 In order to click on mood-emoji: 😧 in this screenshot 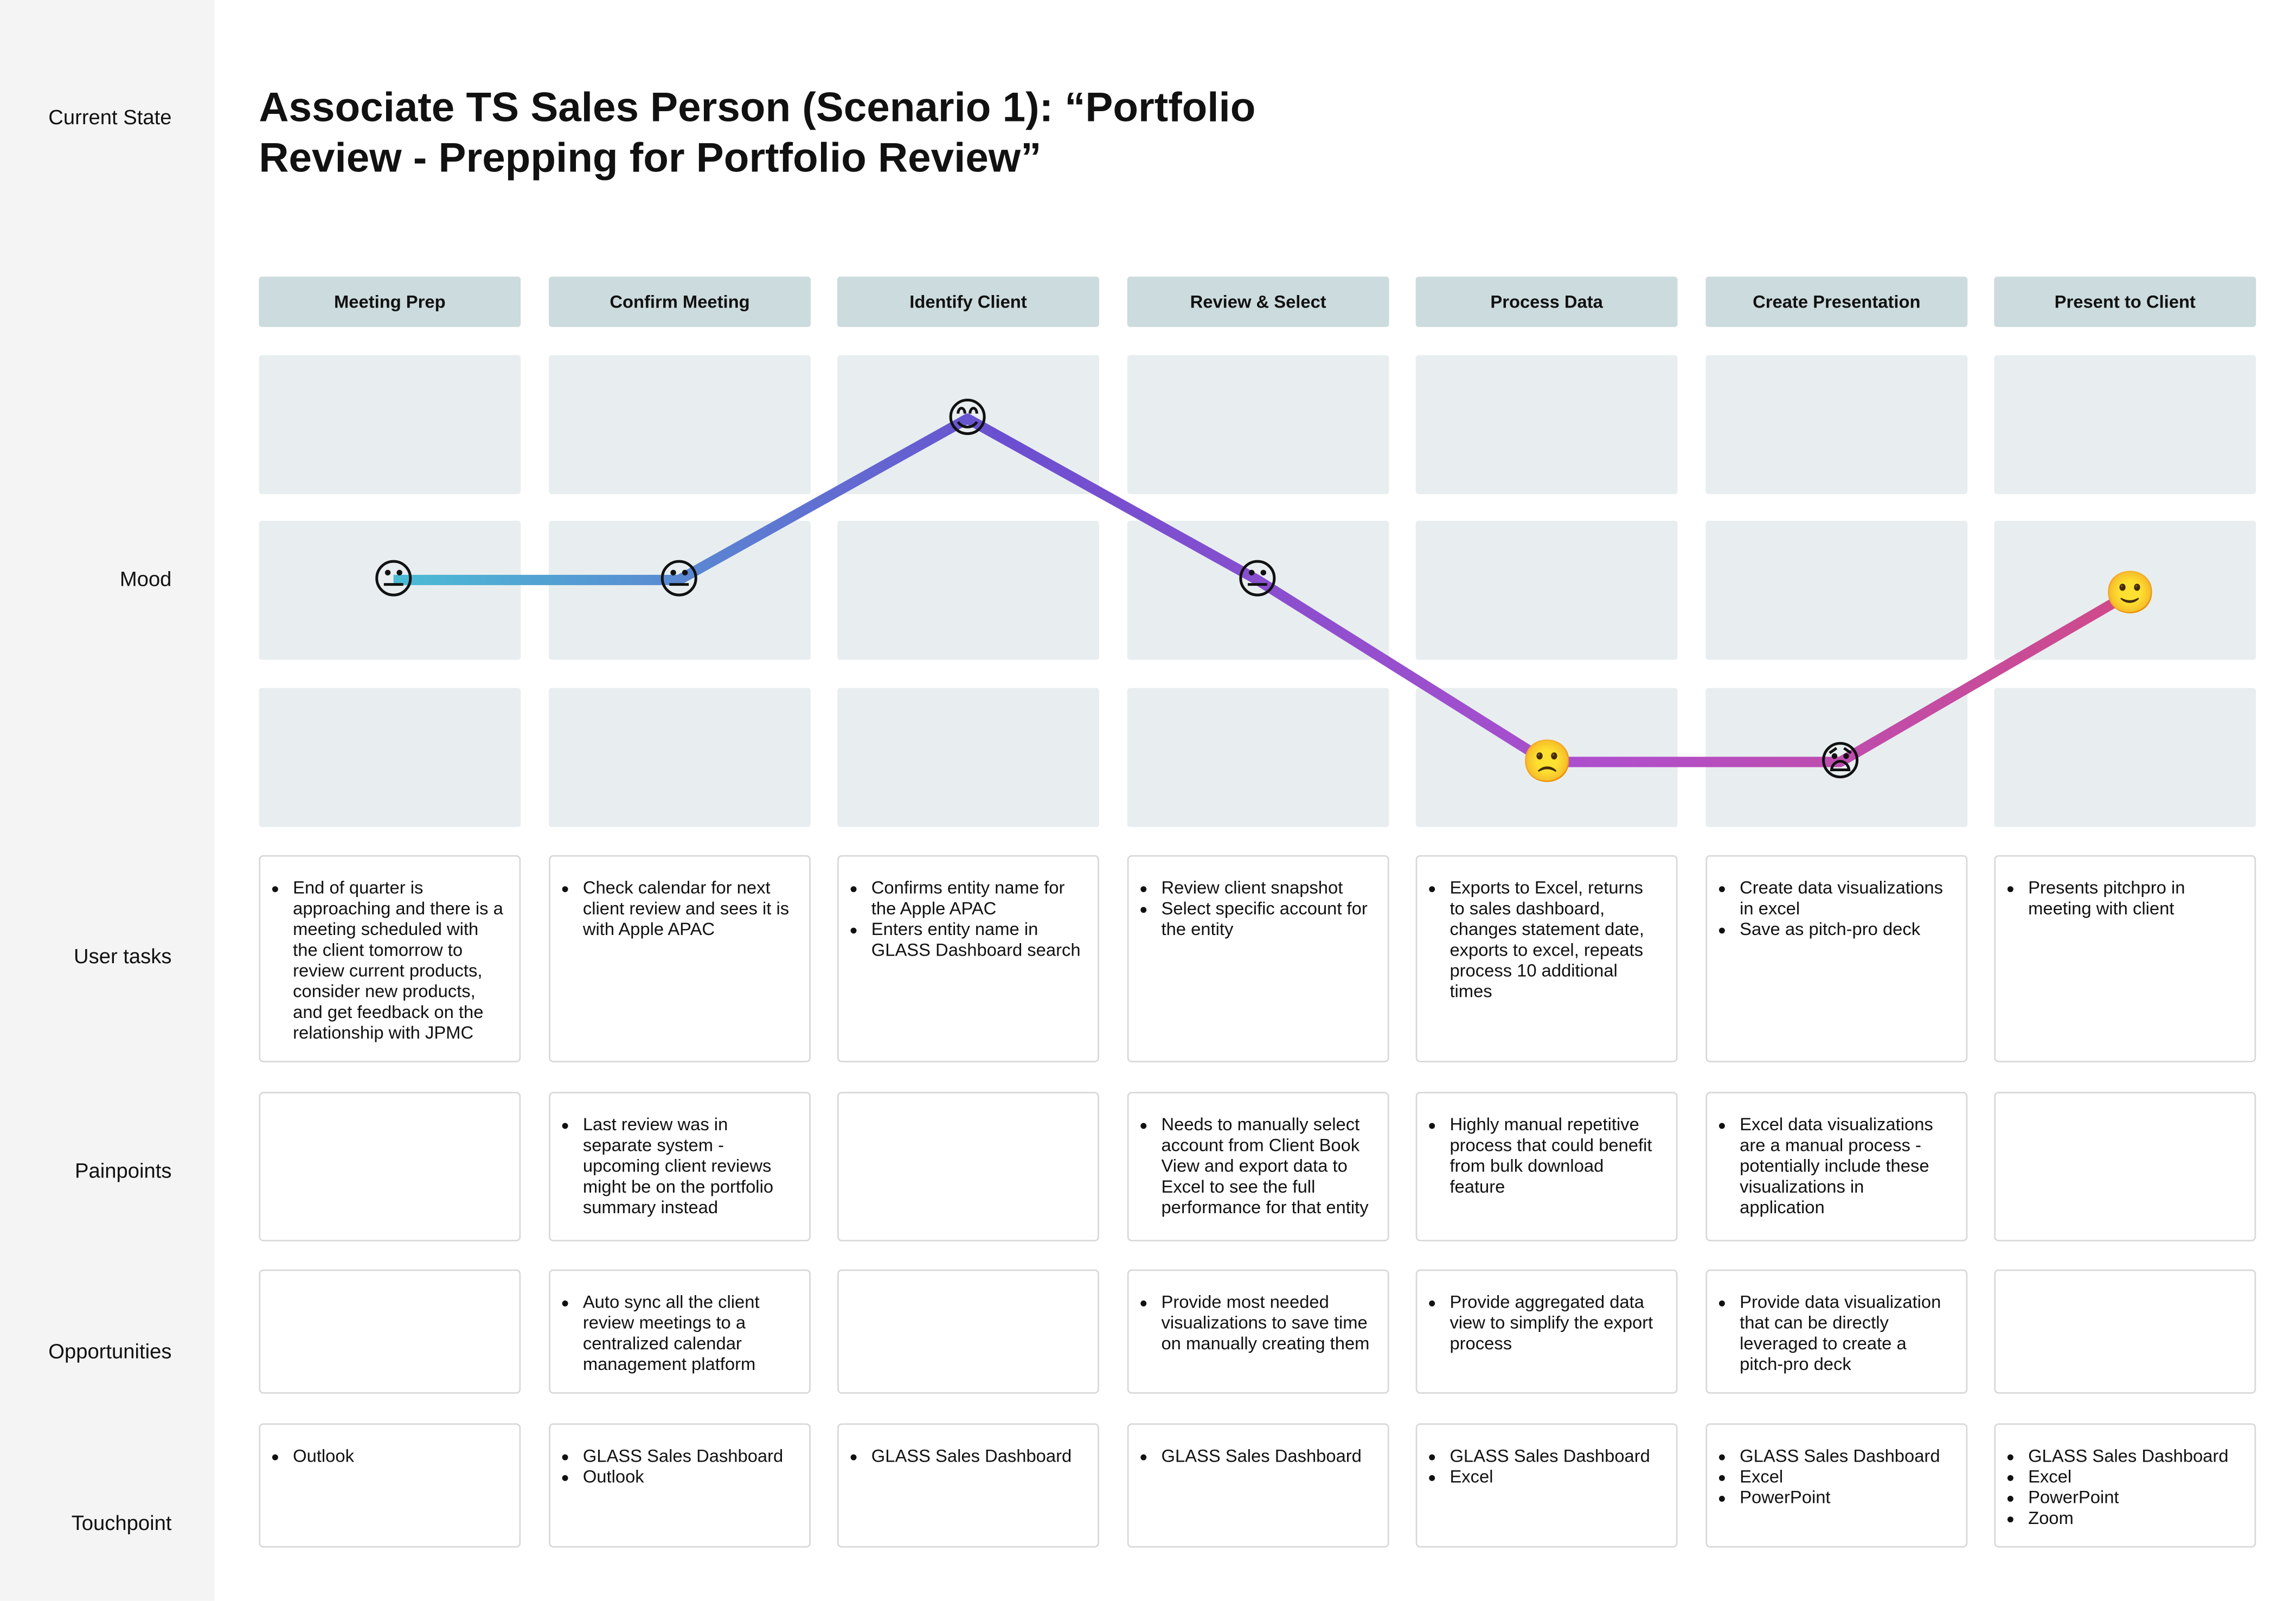, I will do `click(1840, 761)`.